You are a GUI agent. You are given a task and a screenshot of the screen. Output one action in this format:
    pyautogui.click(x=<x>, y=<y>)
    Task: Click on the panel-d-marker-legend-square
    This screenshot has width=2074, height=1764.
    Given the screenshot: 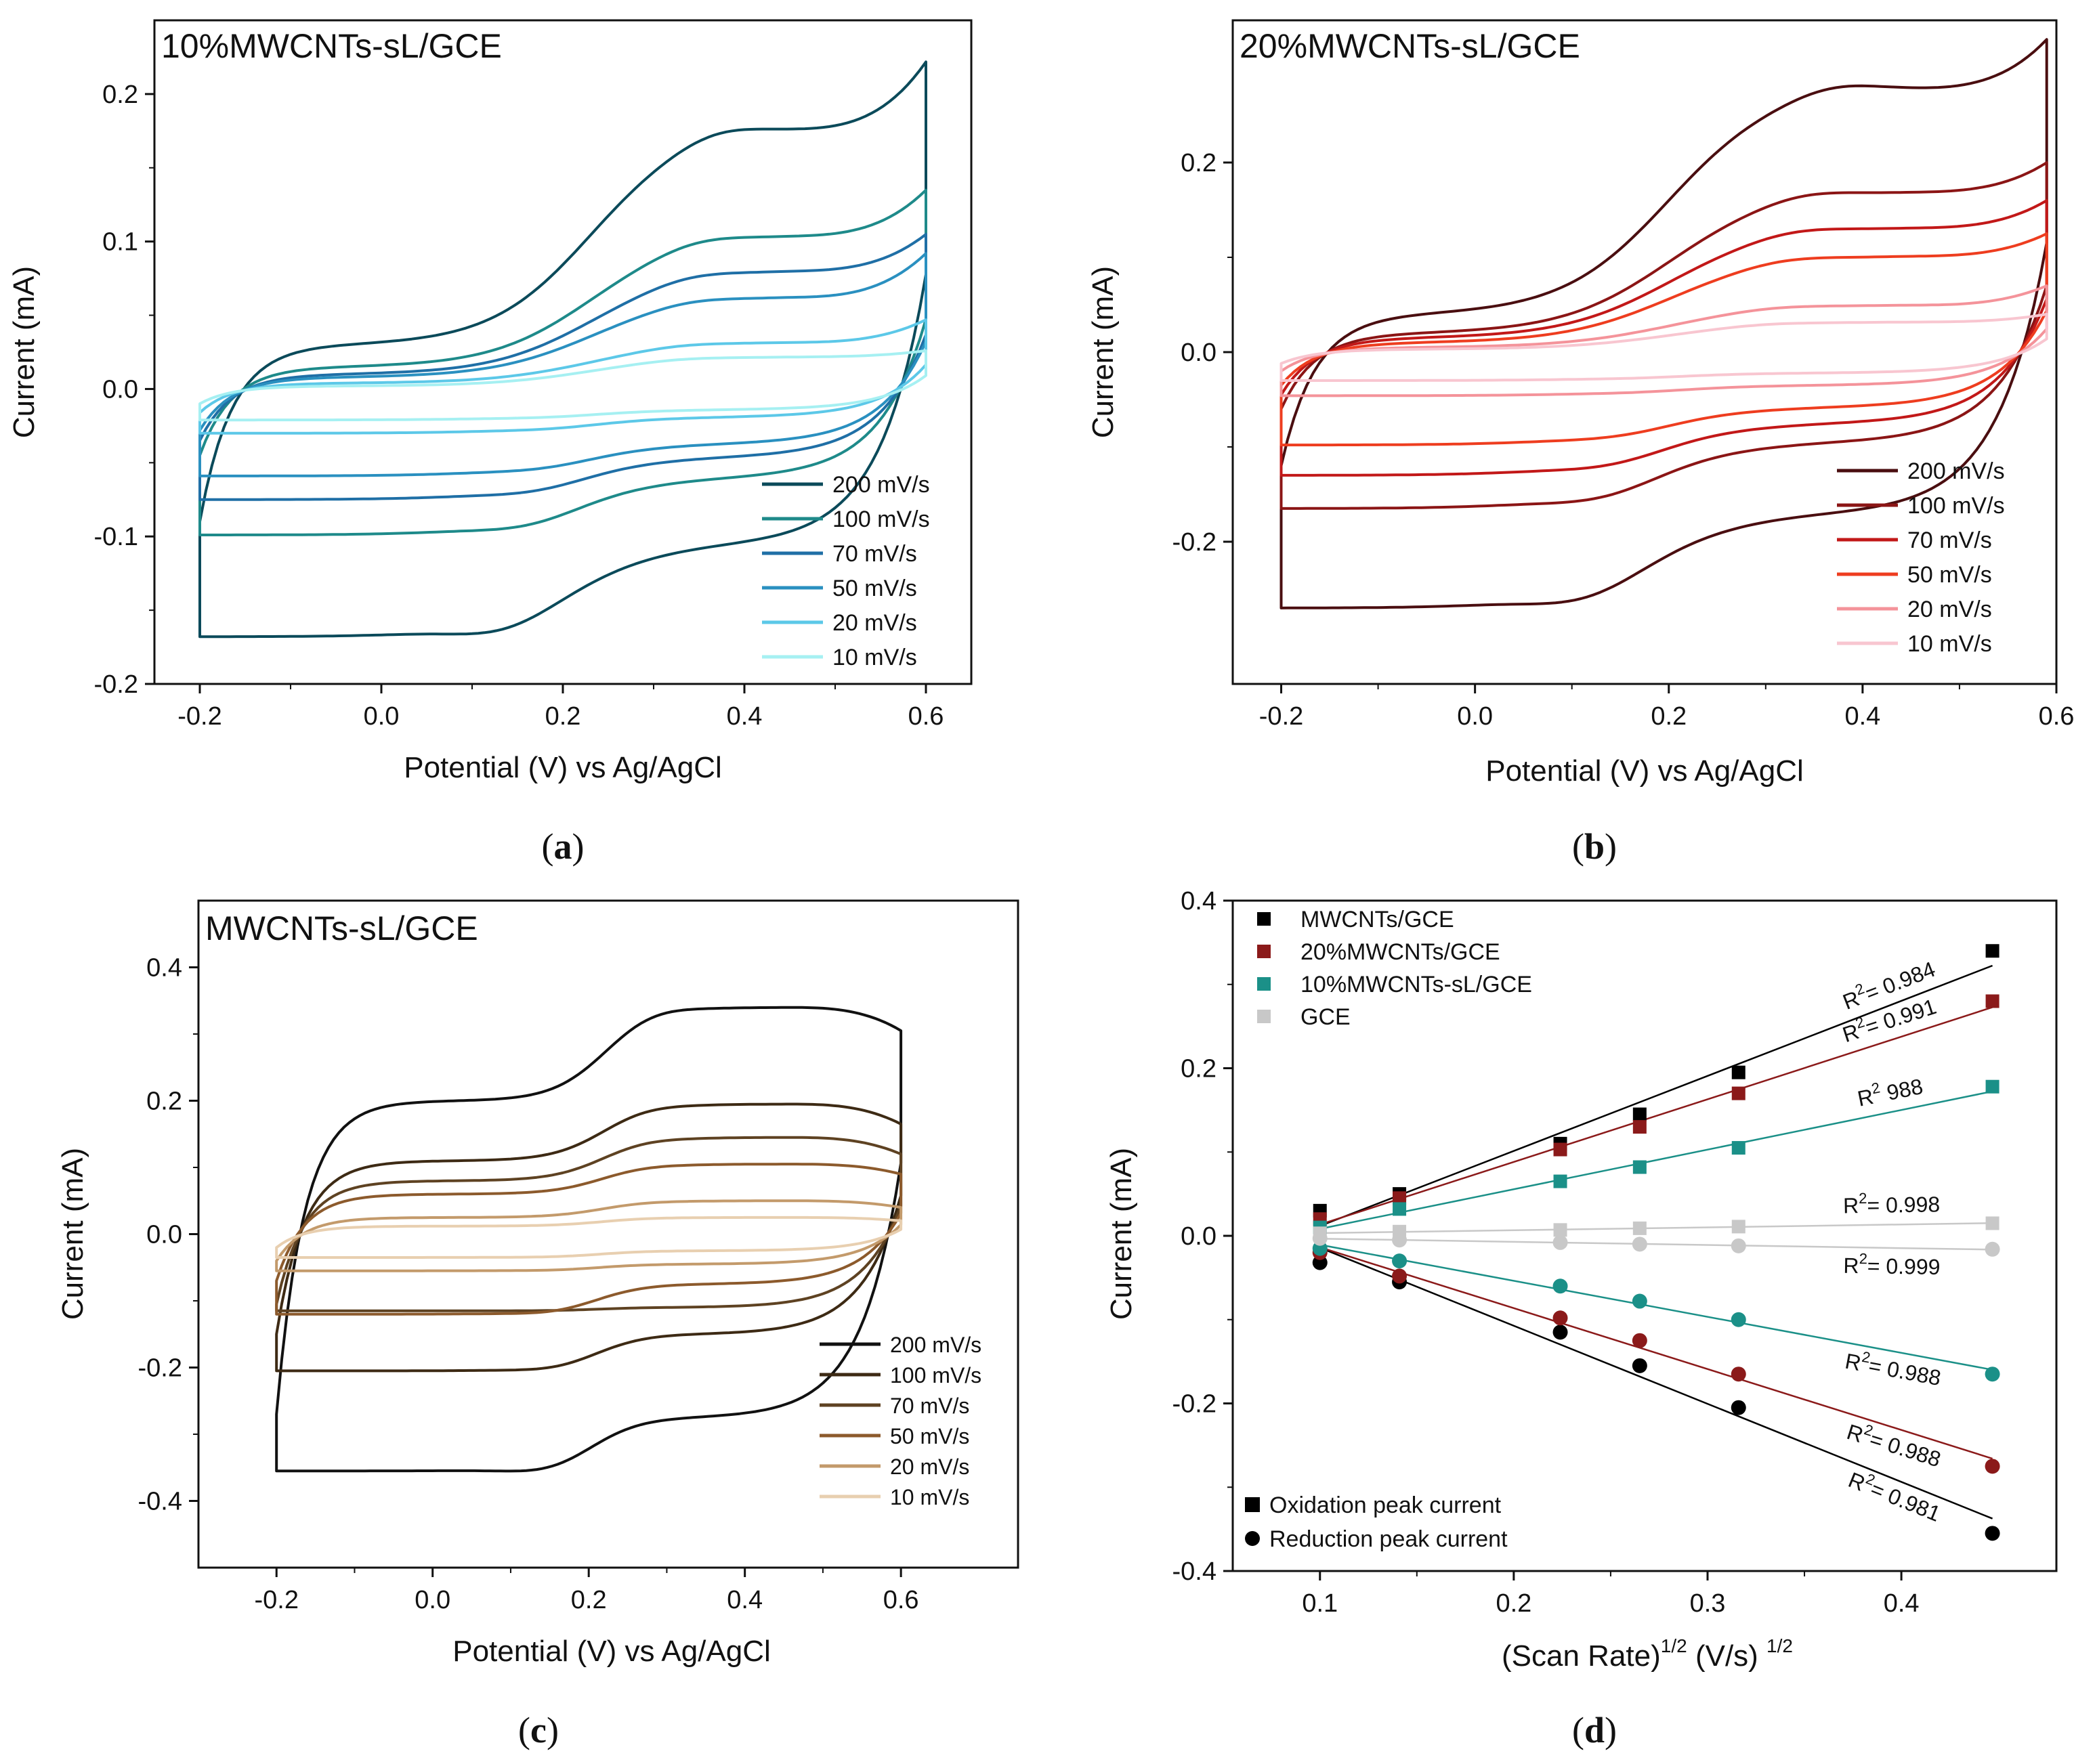 What is the action you would take?
    pyautogui.click(x=1252, y=1504)
    